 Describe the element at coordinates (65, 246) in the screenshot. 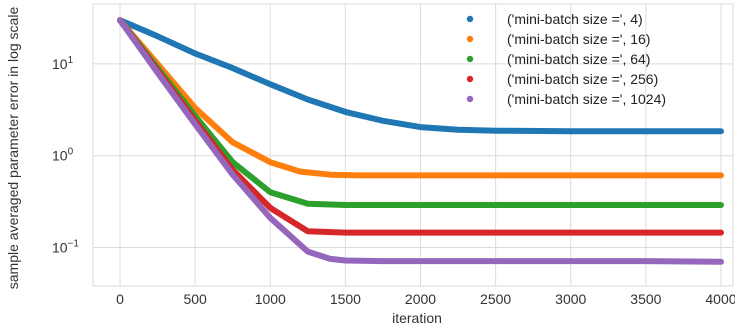

I see `y-tick-label: 10−1` at that location.